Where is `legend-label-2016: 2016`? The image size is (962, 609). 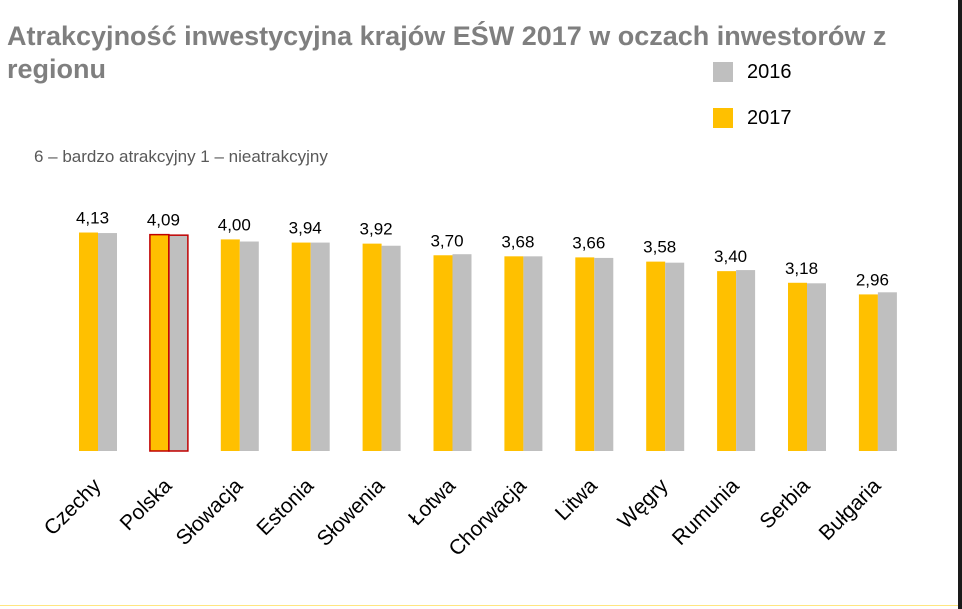
legend-label-2016: 2016 is located at coordinates (769, 71).